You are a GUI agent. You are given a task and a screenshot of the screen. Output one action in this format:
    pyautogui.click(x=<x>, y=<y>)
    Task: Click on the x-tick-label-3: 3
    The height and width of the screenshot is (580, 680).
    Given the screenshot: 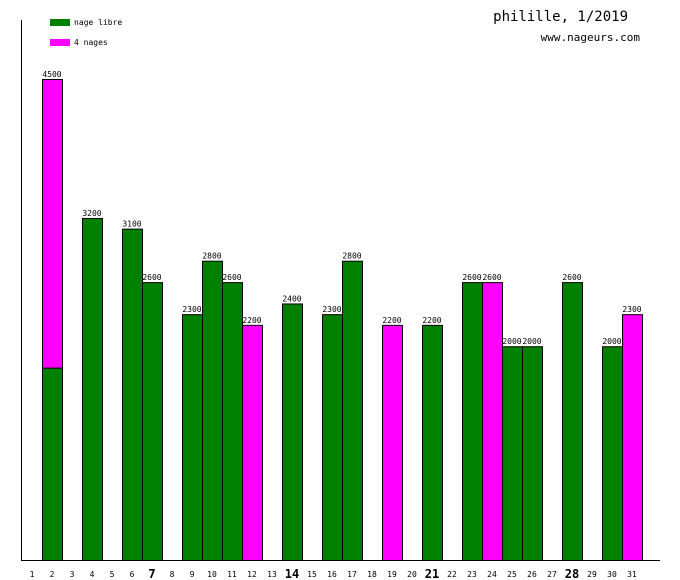 What is the action you would take?
    pyautogui.click(x=72, y=574)
    